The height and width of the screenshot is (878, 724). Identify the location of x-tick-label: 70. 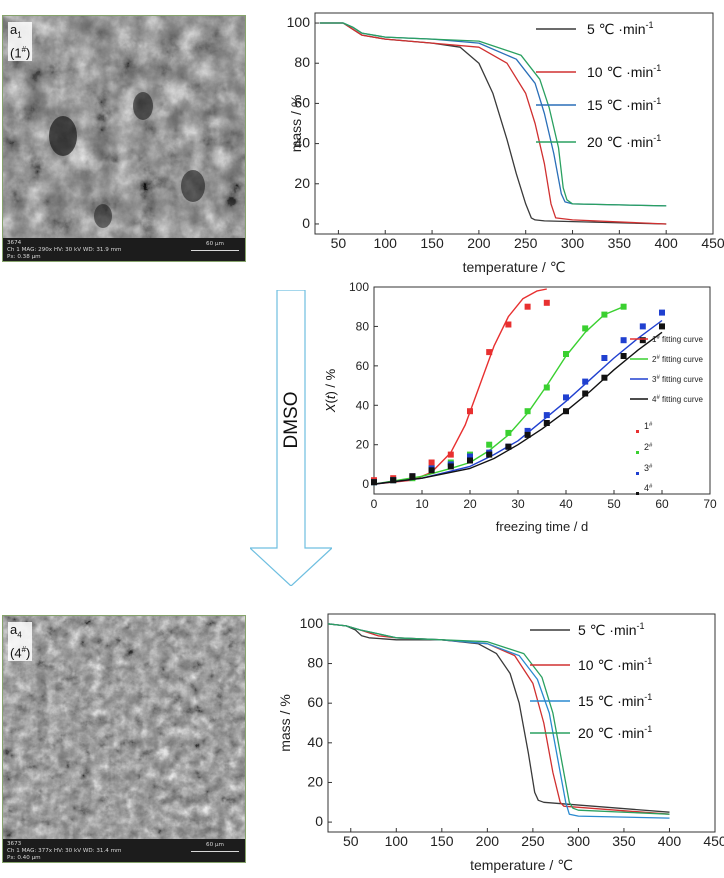
(710, 504).